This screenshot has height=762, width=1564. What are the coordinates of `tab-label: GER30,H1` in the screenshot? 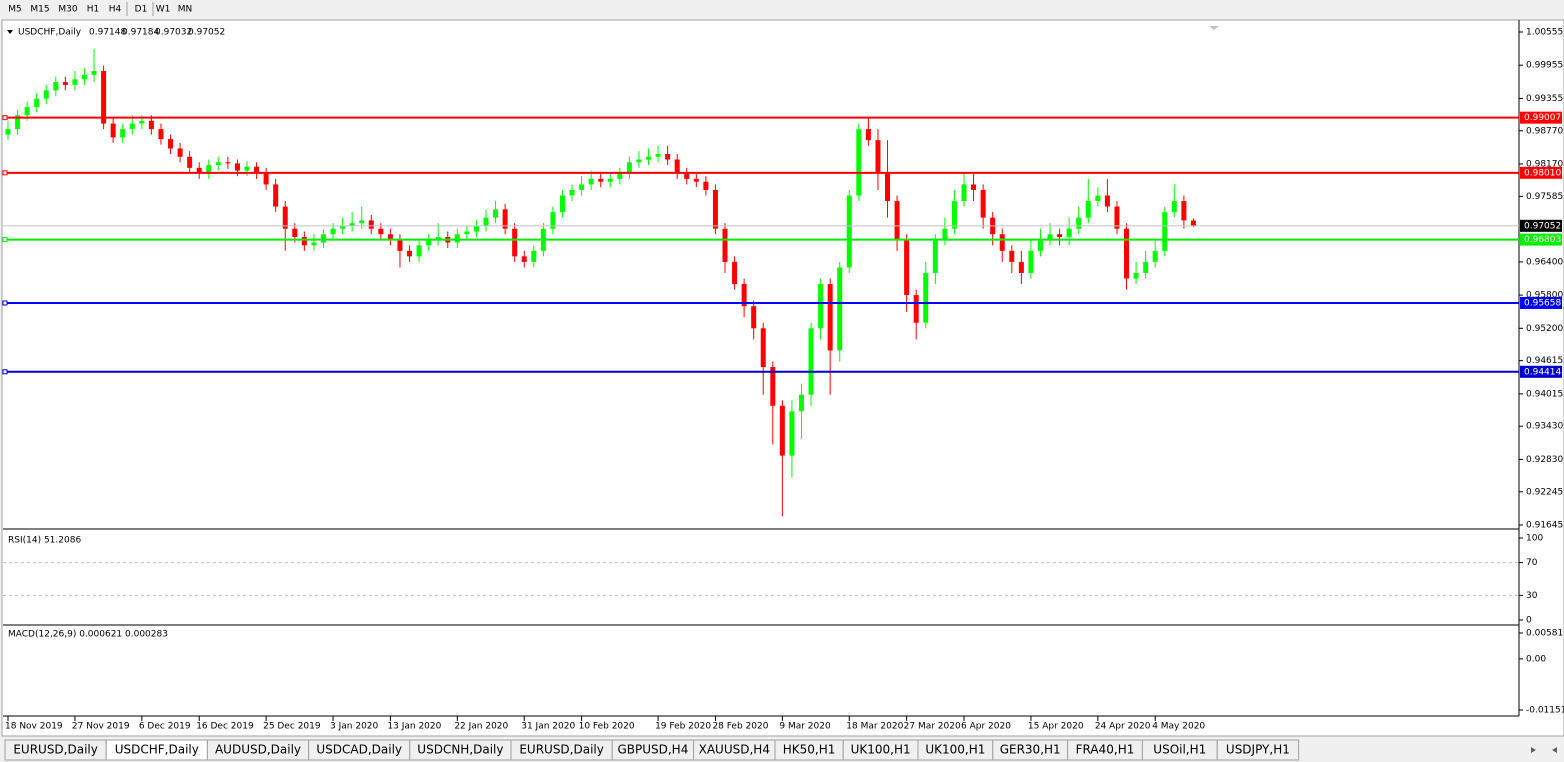 It's located at (1030, 750).